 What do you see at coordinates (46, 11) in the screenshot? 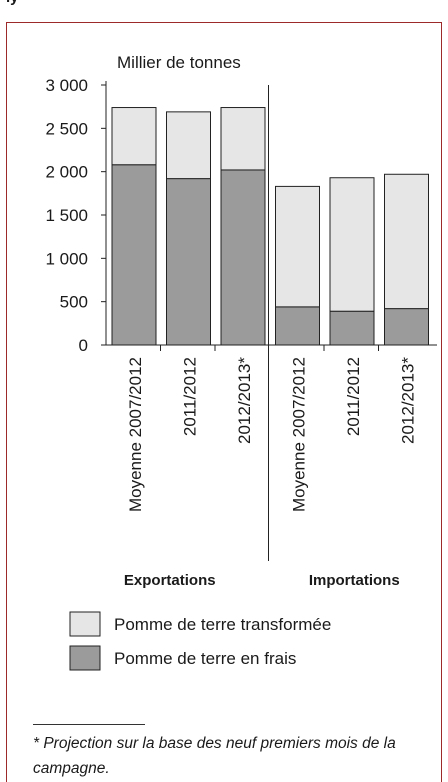
I see `page-header-fragment: ly` at bounding box center [46, 11].